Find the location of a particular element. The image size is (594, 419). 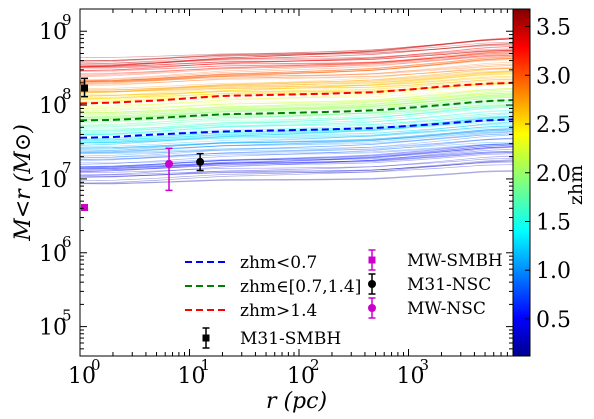

legend-point-label: MW-SMBH is located at coordinates (455, 261).